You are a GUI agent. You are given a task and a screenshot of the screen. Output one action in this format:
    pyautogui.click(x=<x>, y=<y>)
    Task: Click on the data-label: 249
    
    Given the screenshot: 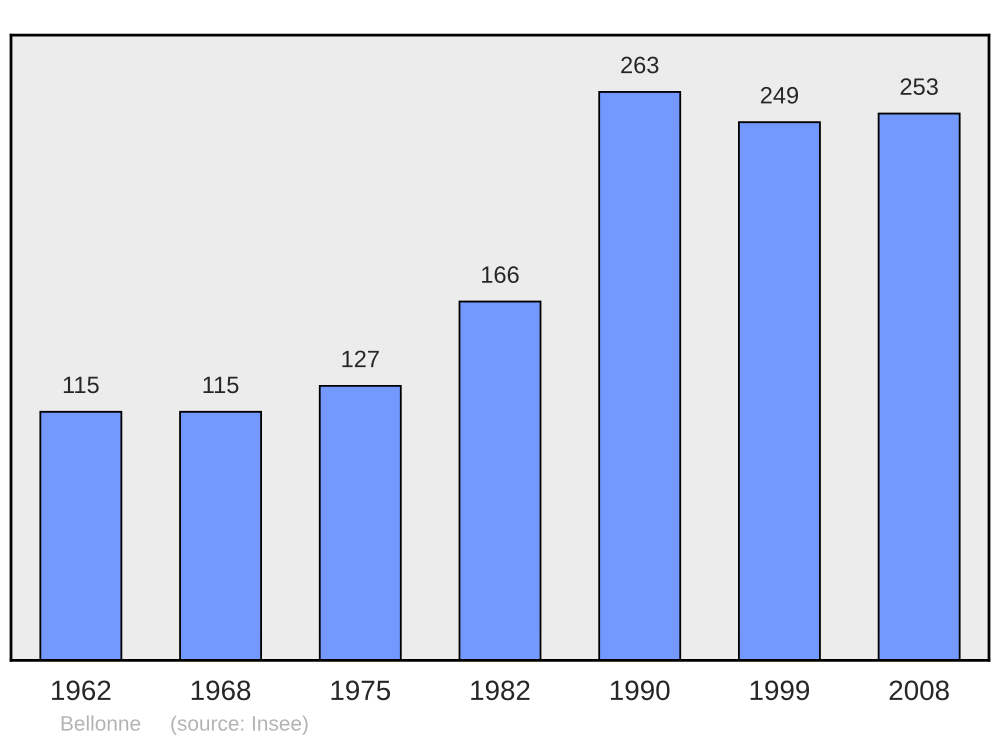 What is the action you would take?
    pyautogui.click(x=779, y=95)
    